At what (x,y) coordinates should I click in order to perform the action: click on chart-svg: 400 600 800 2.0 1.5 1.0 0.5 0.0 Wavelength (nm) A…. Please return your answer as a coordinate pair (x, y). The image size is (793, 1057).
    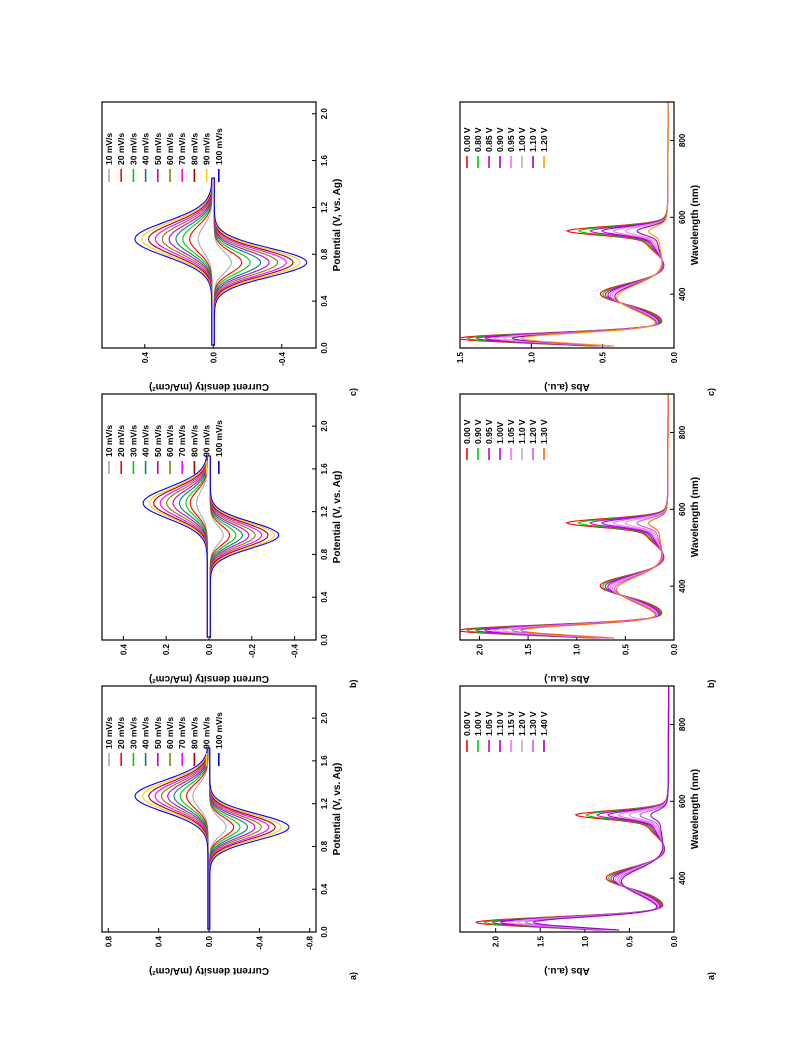
    Looking at the image, I should click on (587, 541).